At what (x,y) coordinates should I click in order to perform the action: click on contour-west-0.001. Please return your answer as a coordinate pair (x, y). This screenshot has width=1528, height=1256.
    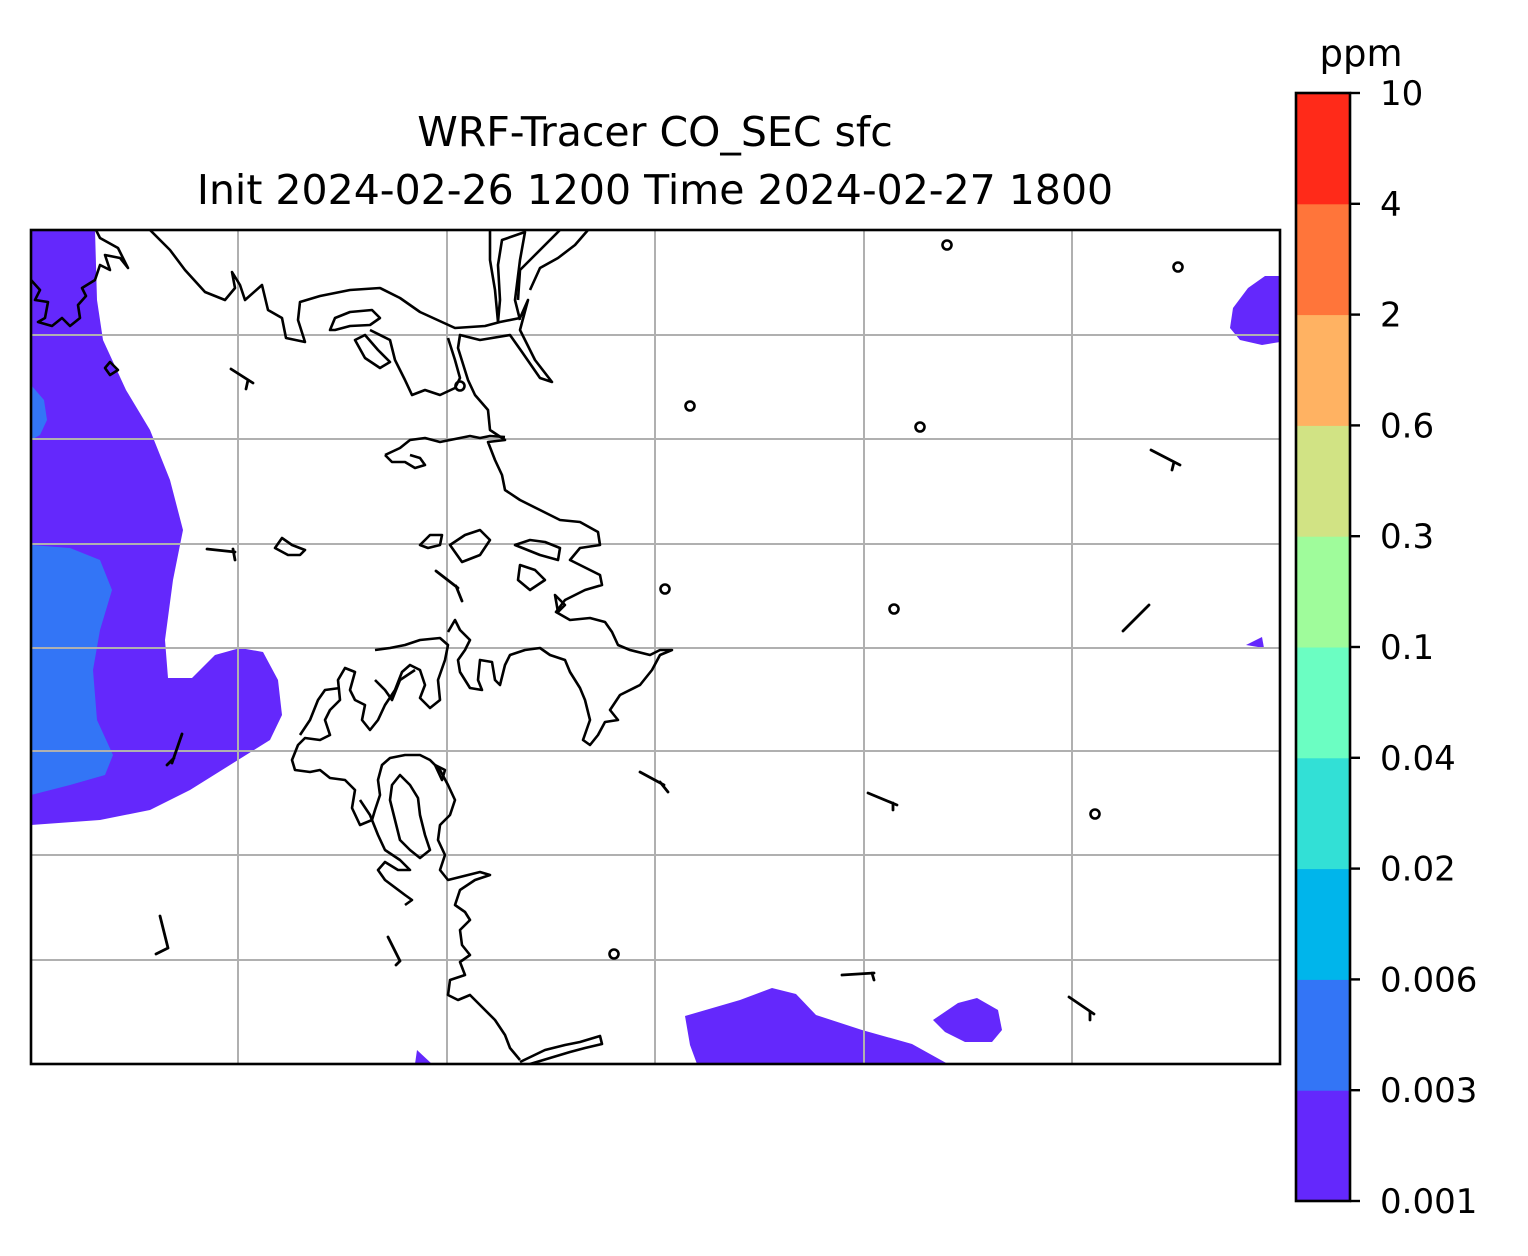
    Looking at the image, I should click on (156, 527).